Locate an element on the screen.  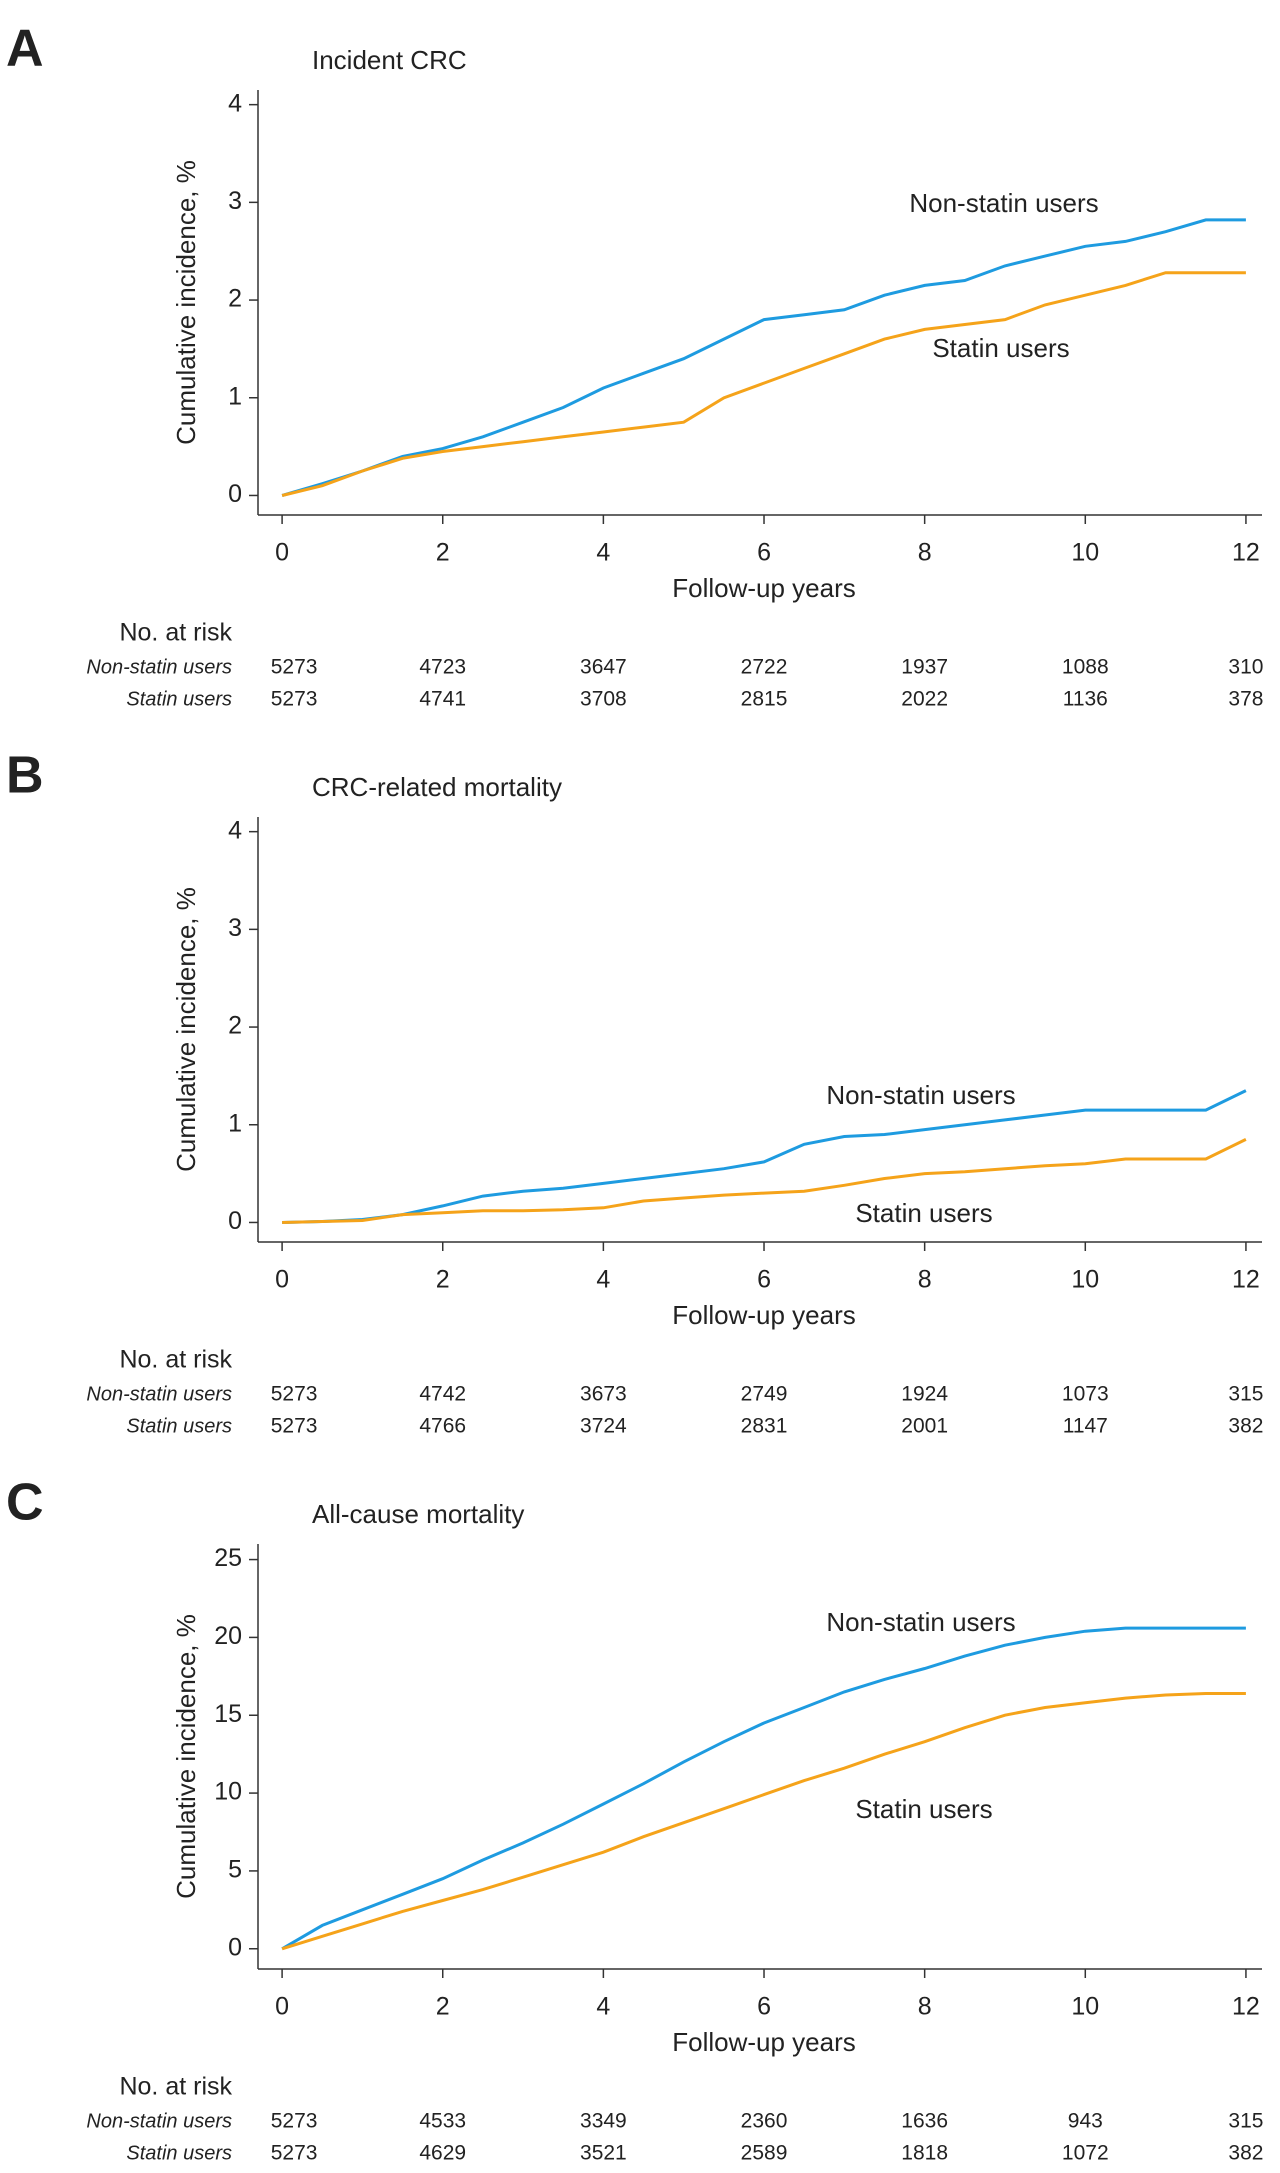
risk-value: 1136 is located at coordinates (1085, 699).